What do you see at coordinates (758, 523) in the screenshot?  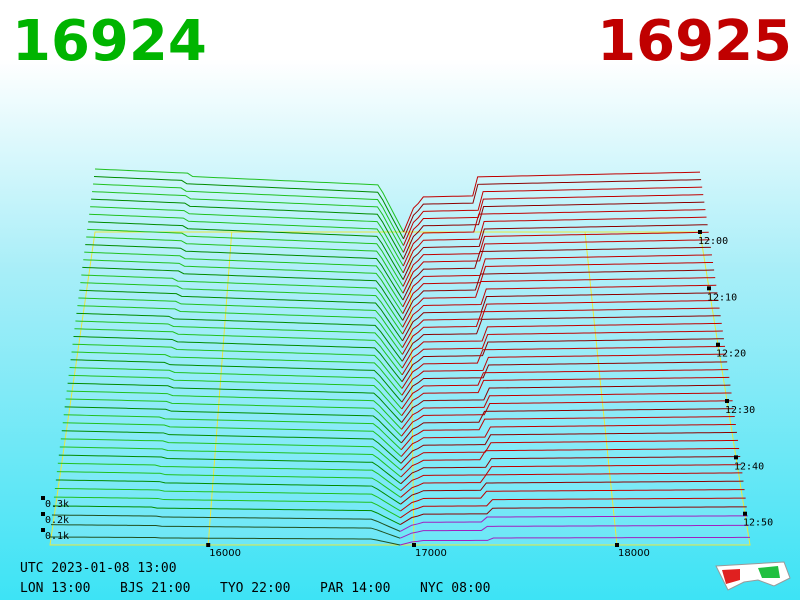 I see `time-label: 12:50` at bounding box center [758, 523].